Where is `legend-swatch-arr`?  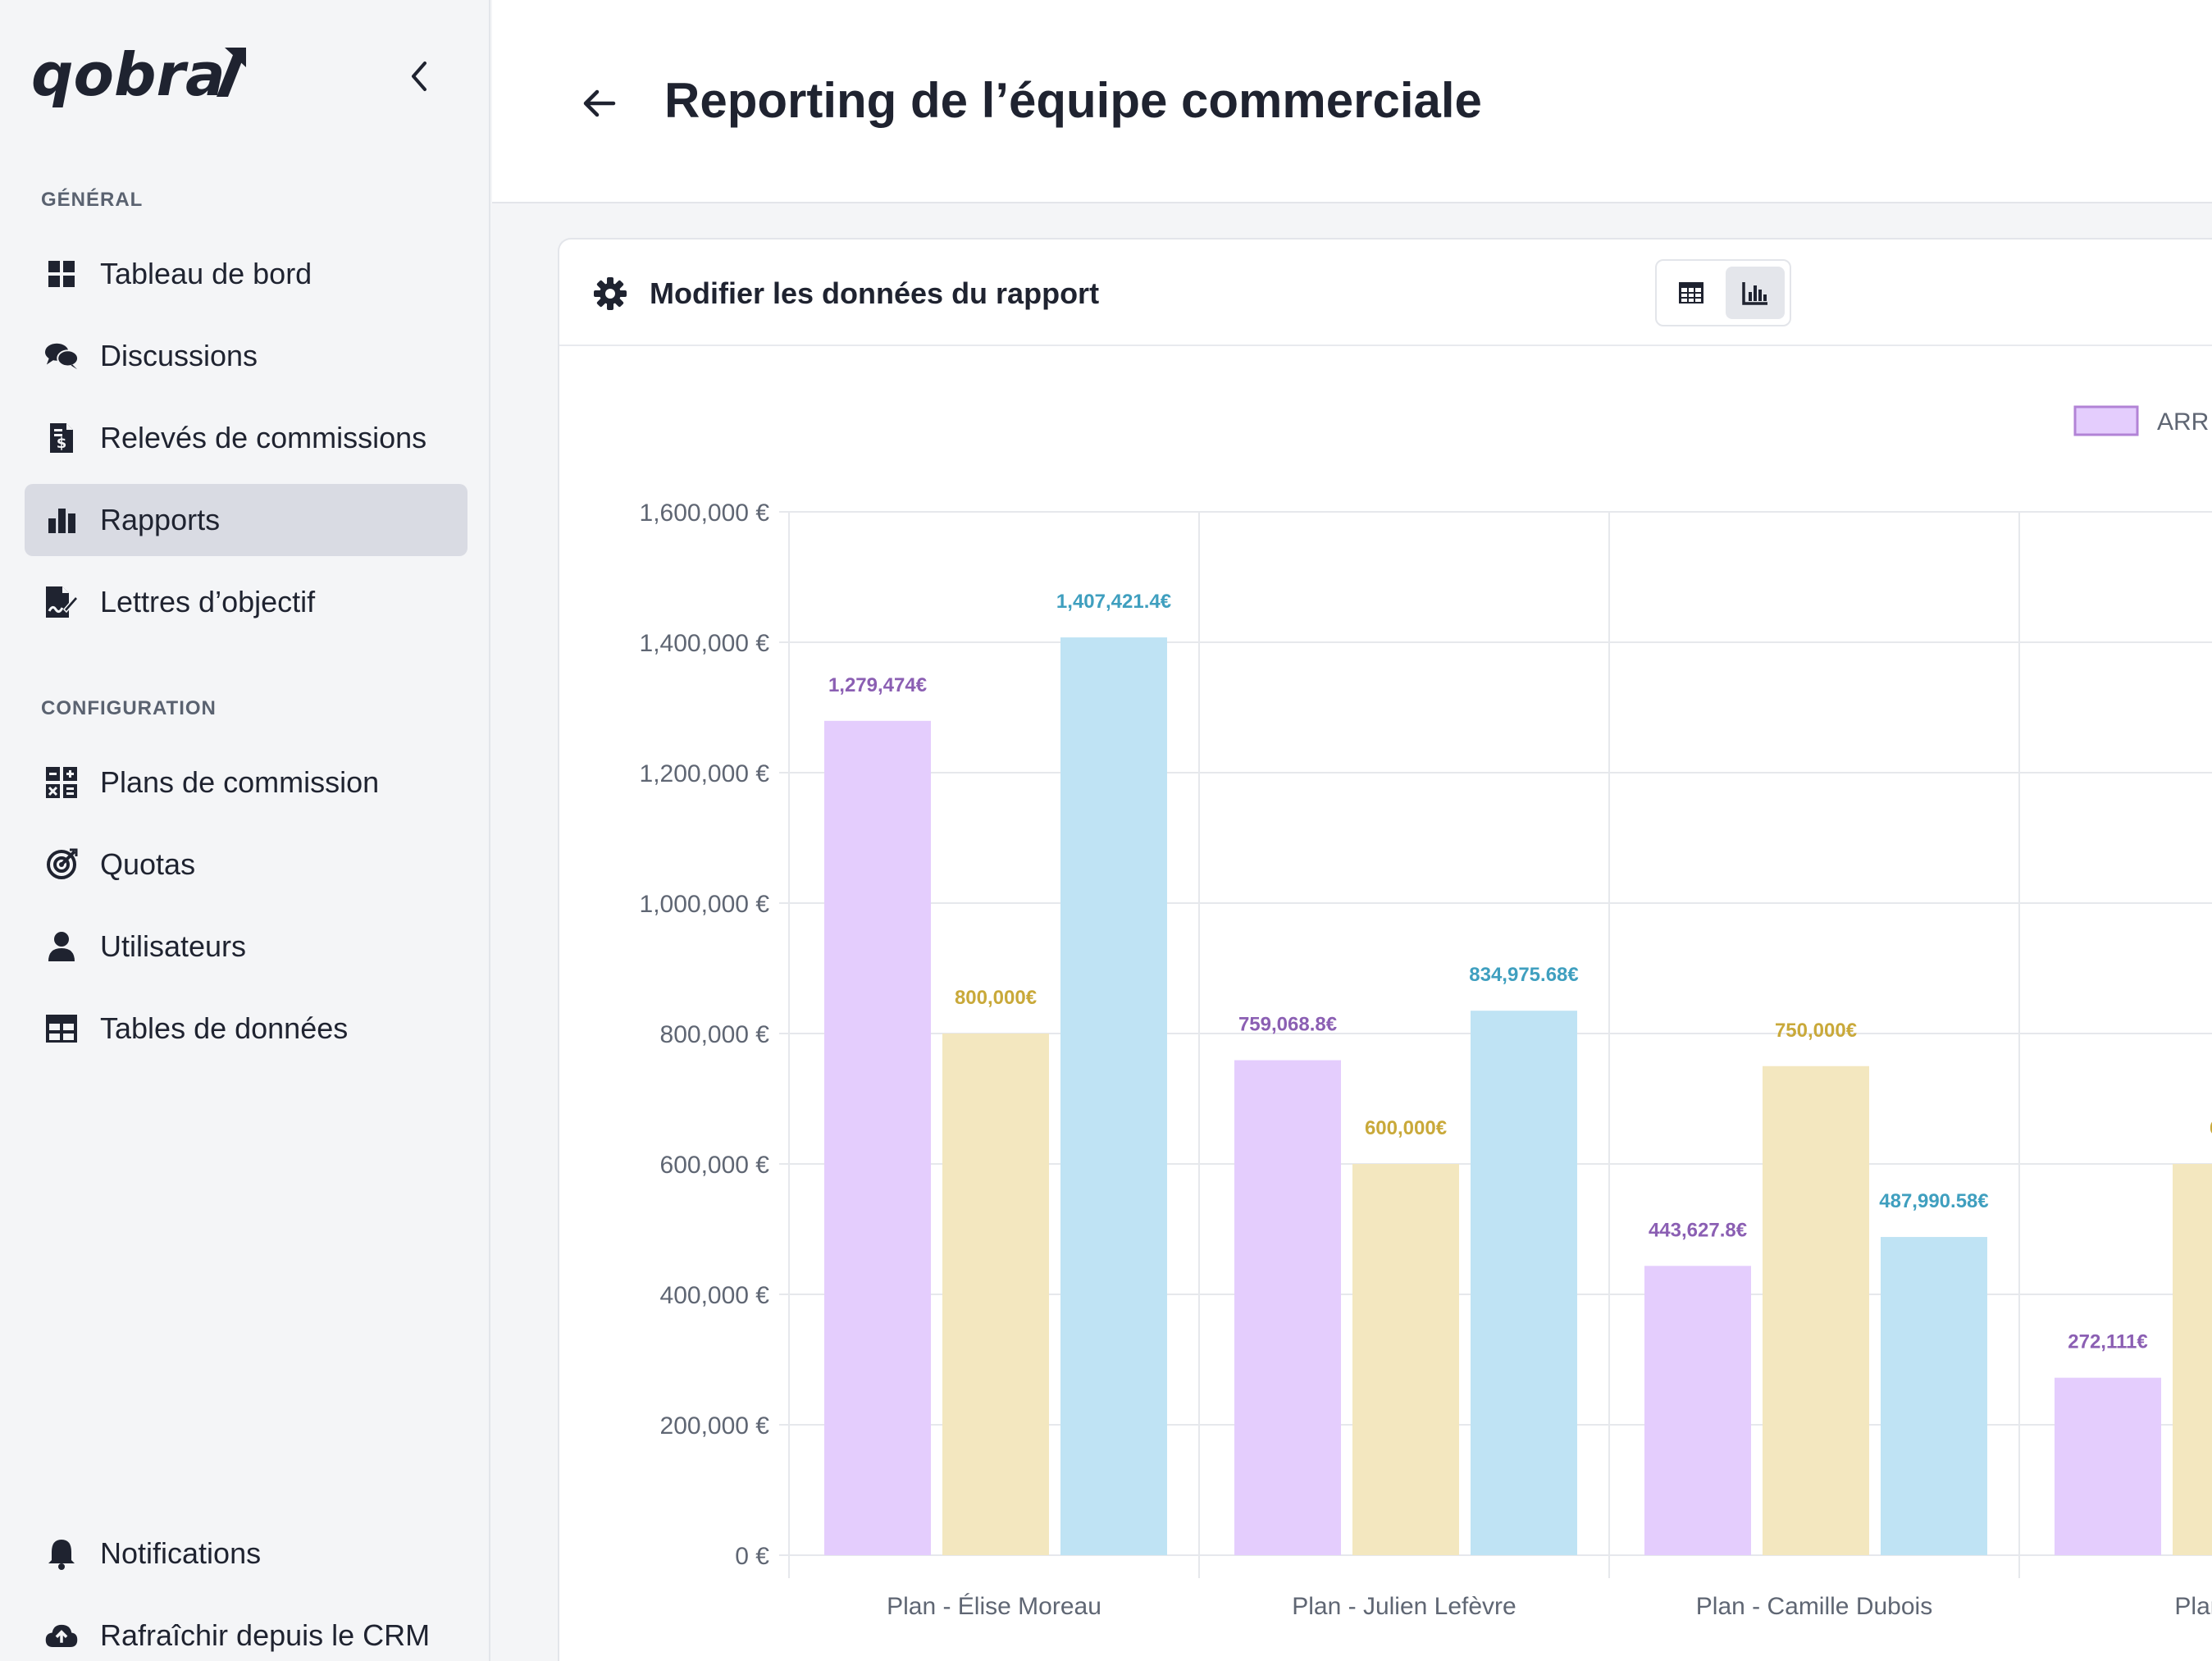
legend-swatch-arr is located at coordinates (2106, 420).